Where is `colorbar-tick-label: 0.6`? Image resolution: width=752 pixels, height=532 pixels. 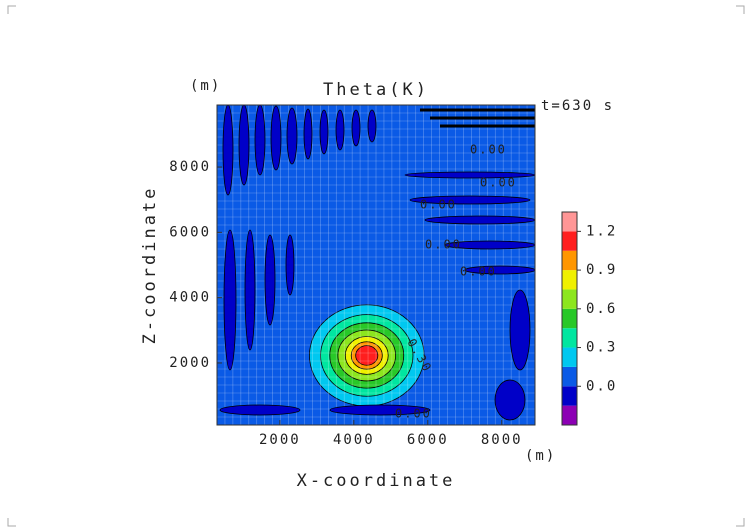
colorbar-tick-label: 0.6 is located at coordinates (601, 309).